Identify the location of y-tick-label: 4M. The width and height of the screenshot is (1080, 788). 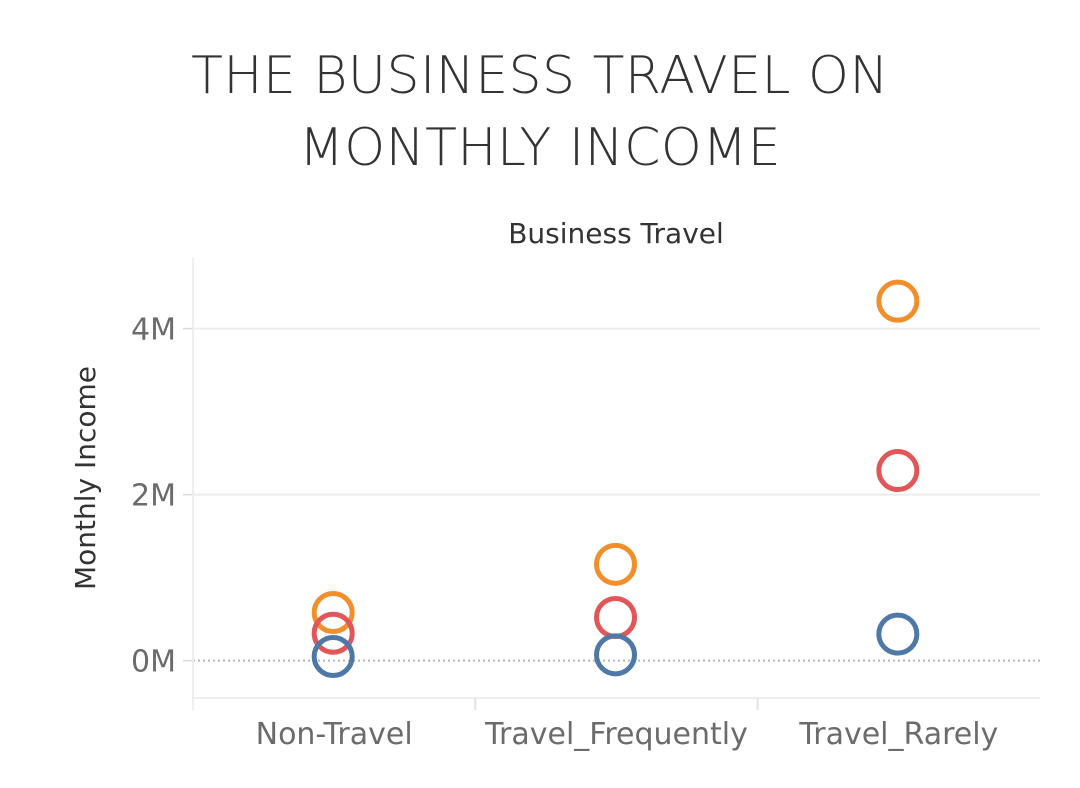
(153, 330).